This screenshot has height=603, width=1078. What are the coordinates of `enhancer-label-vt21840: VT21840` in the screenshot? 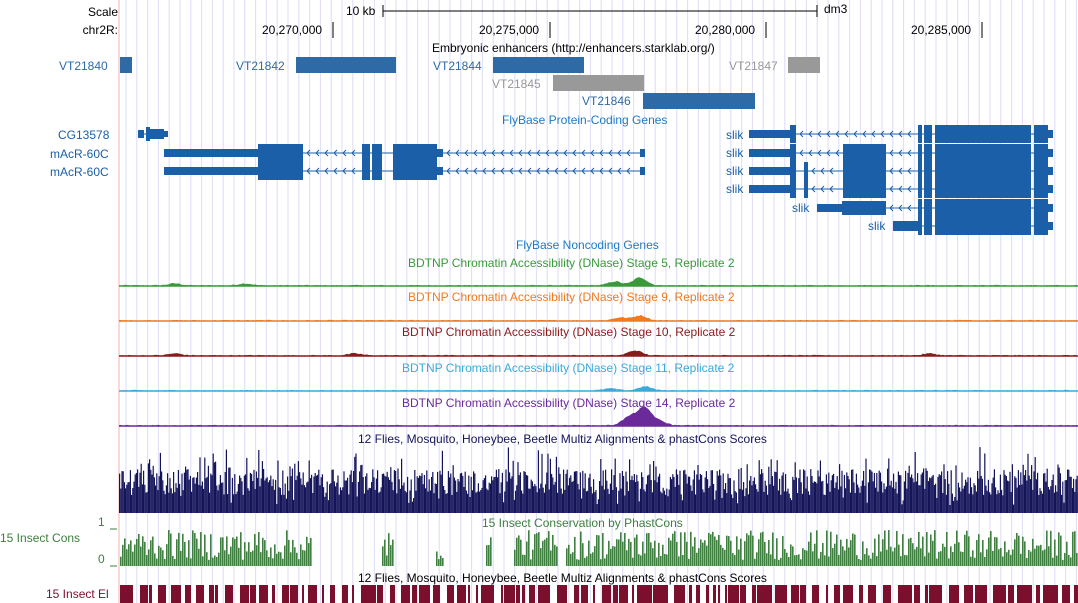 It's located at (83, 66).